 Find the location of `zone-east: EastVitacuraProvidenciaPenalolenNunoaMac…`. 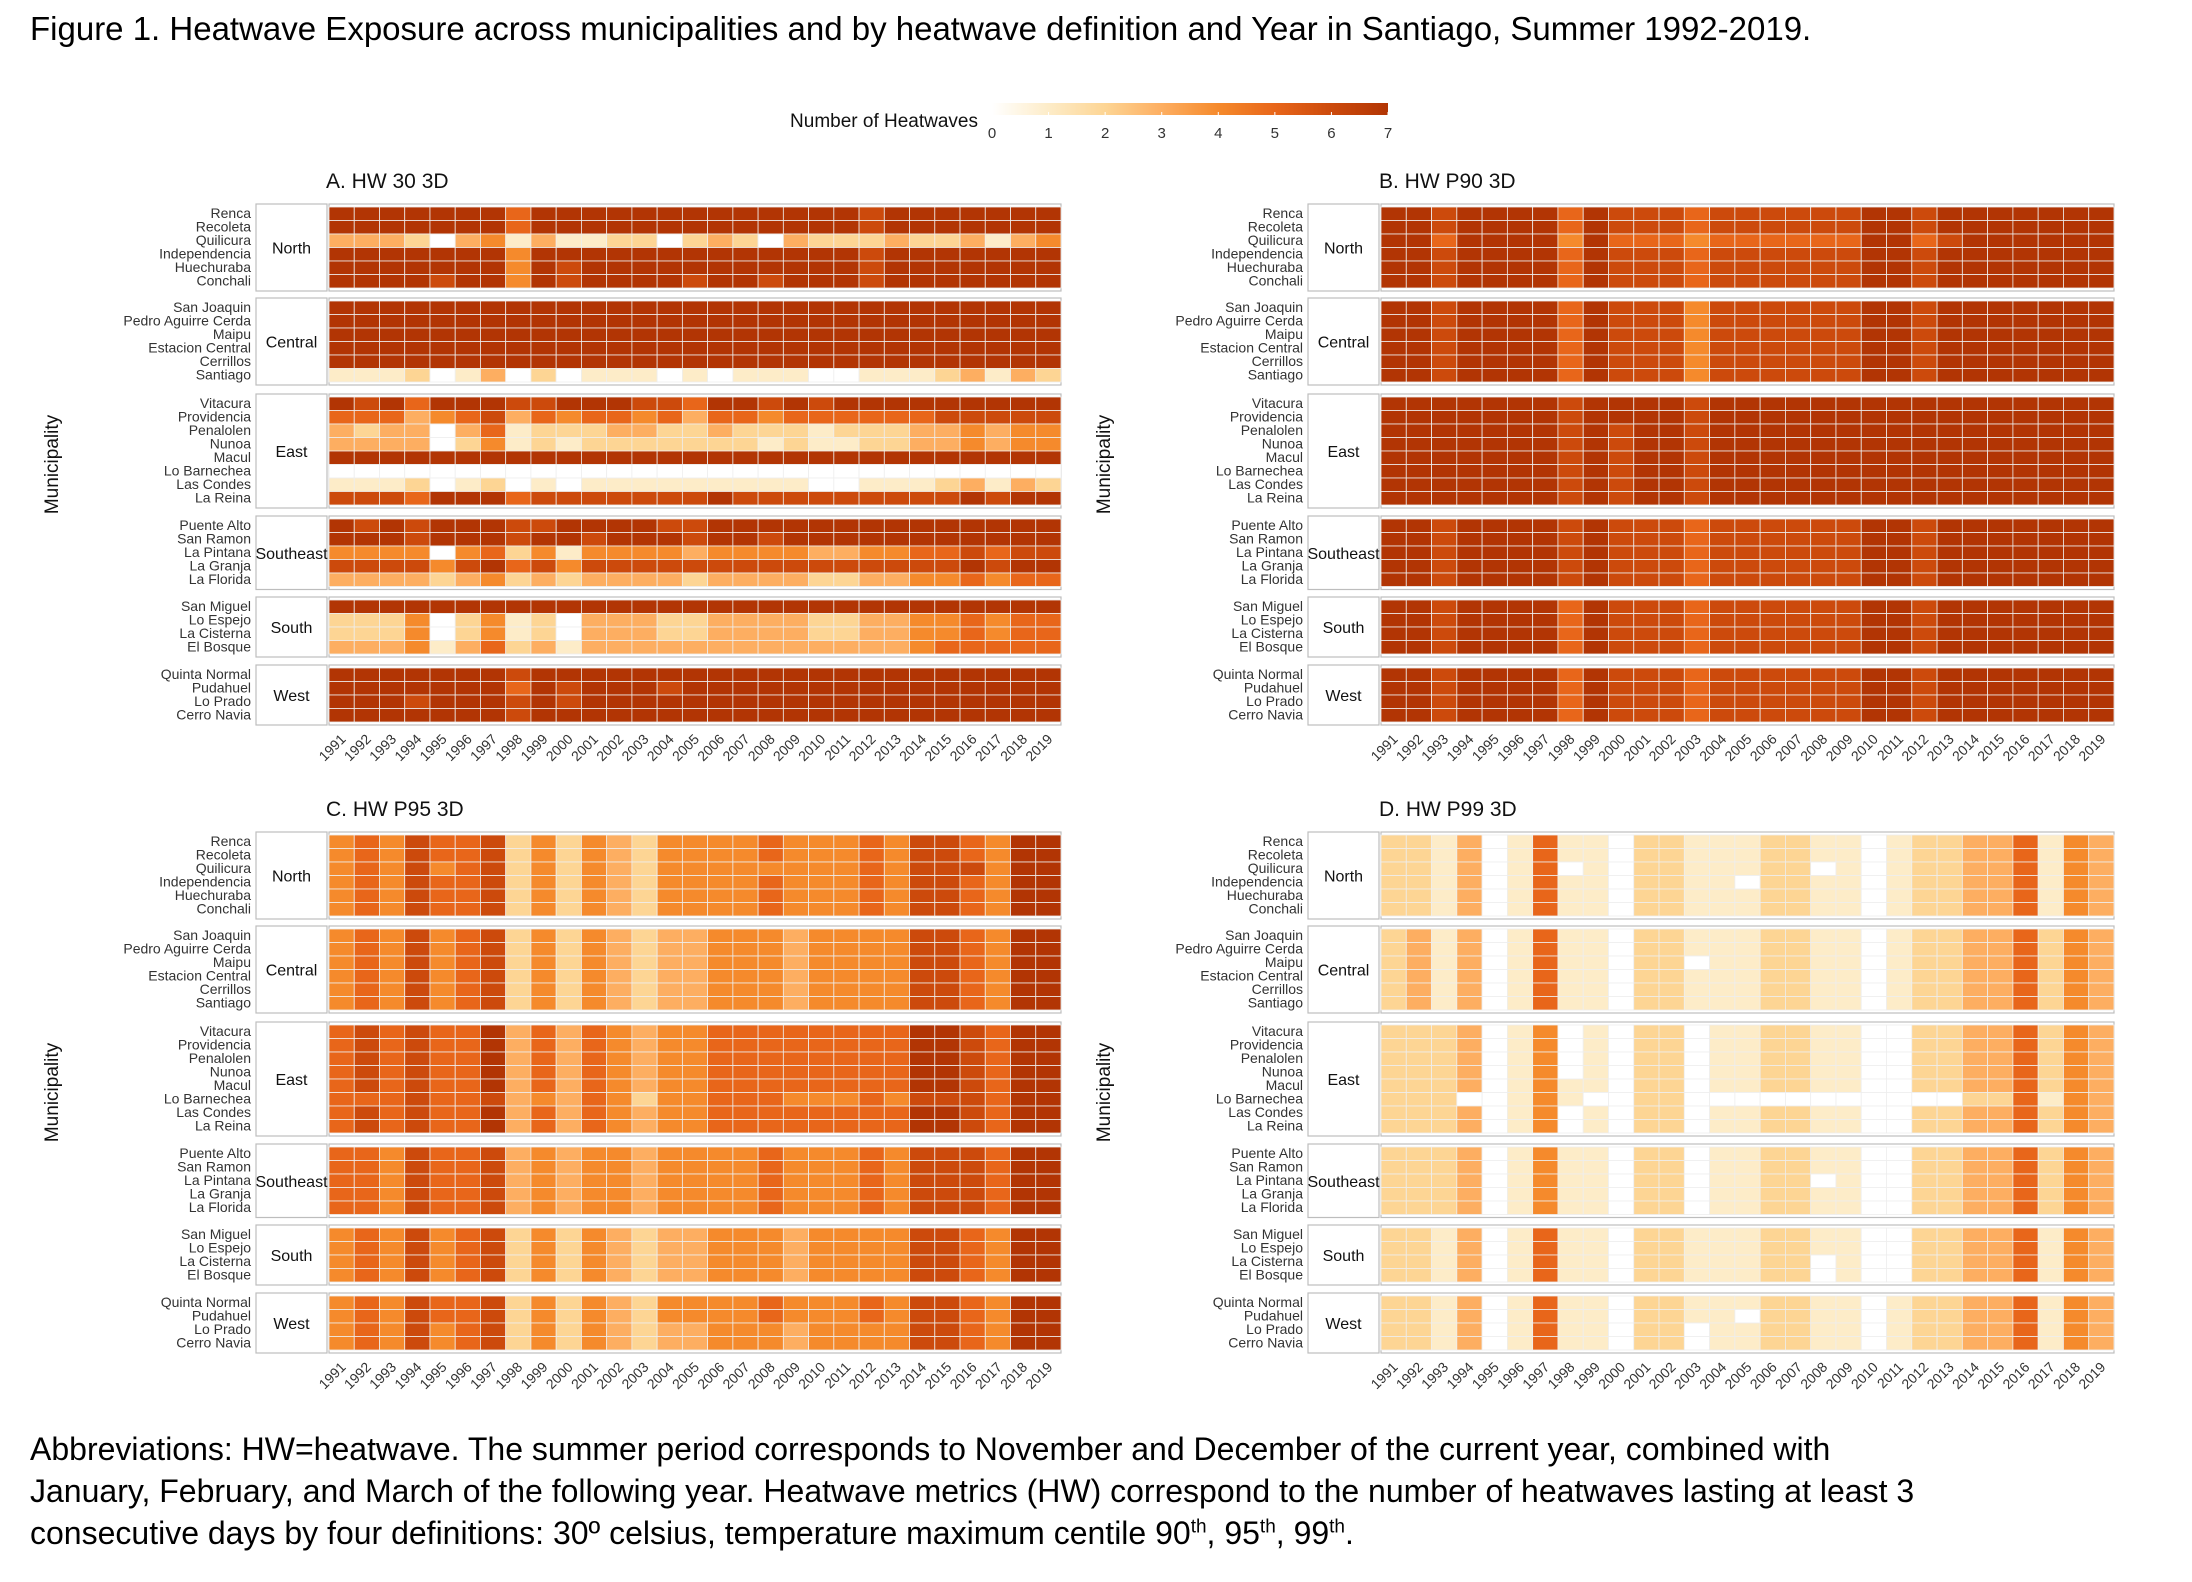

zone-east: EastVitacuraProvidenciaPenalolenNunoaMac… is located at coordinates (1665, 451).